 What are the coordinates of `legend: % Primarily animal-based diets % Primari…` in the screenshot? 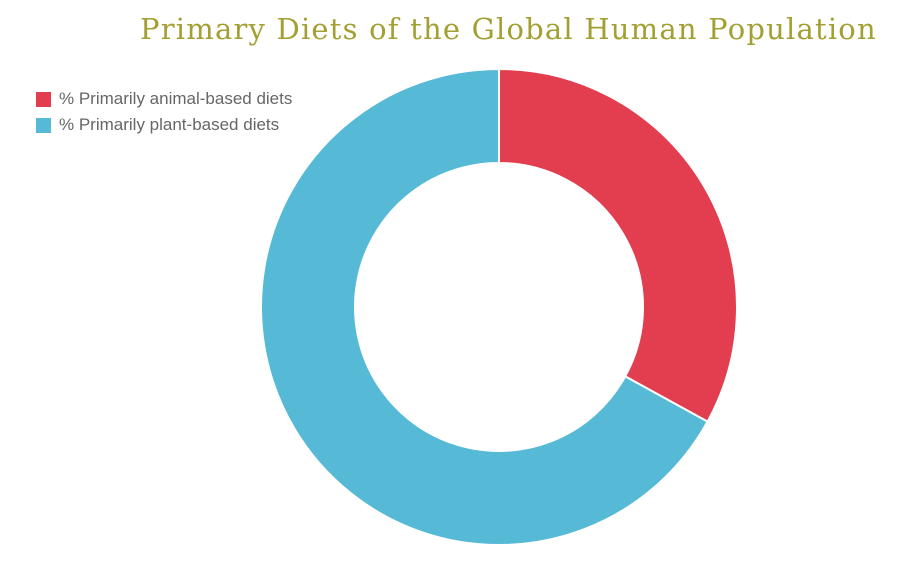 It's located at (164, 112).